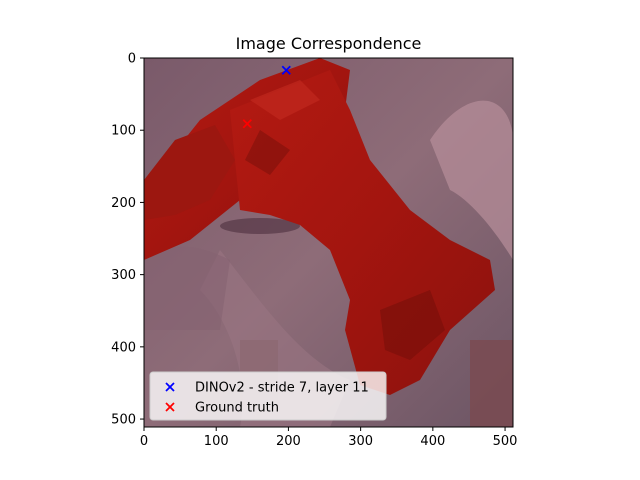 The width and height of the screenshot is (640, 480). Describe the element at coordinates (247, 124) in the screenshot. I see `ground-truth-marker` at that location.